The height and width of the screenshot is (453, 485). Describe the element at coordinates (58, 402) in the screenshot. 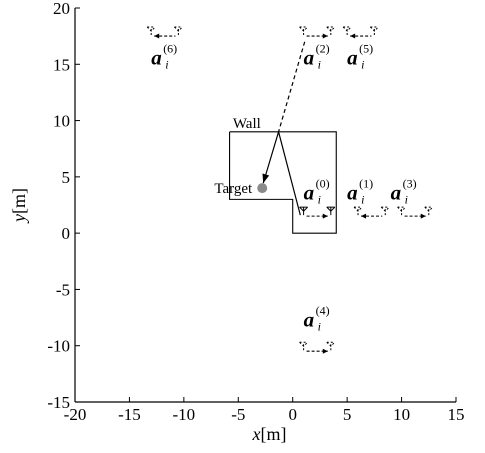

I see `y-tick-label: -15` at that location.